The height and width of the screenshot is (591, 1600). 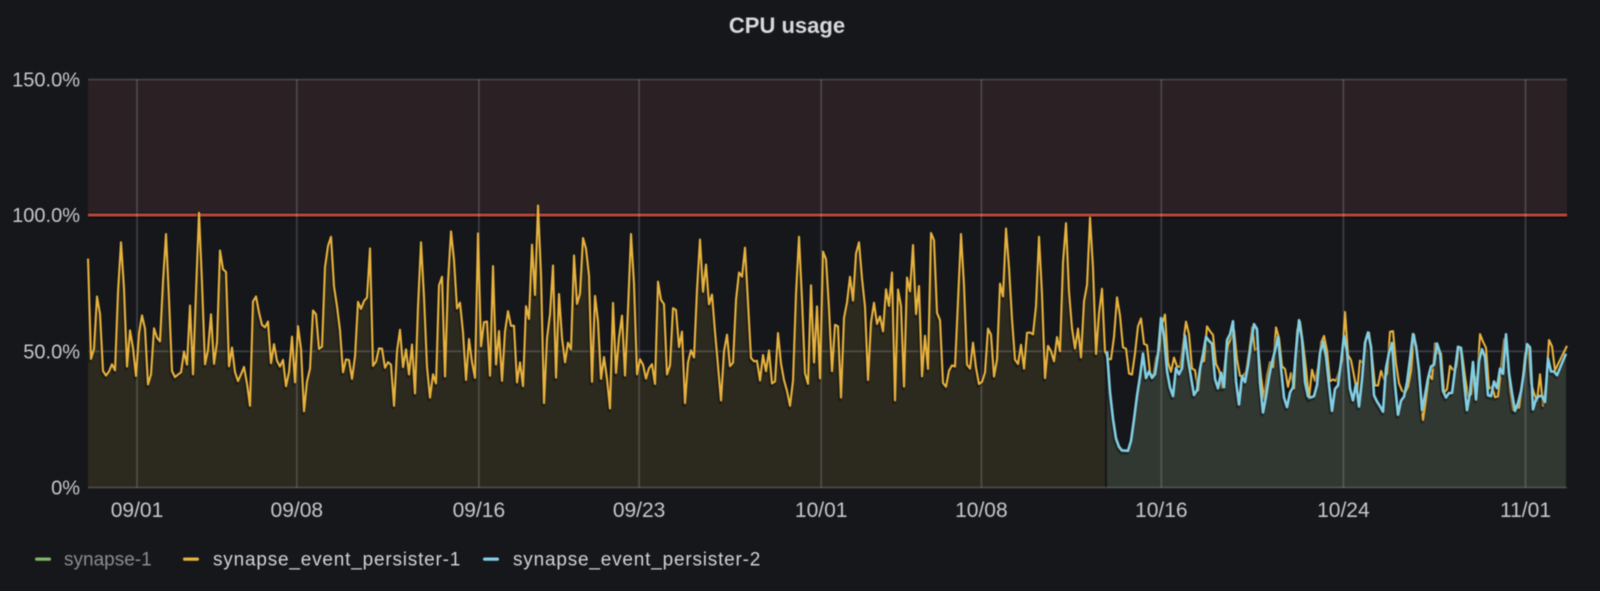 I want to click on svg-text: synapse_event_persister-1, so click(x=337, y=560).